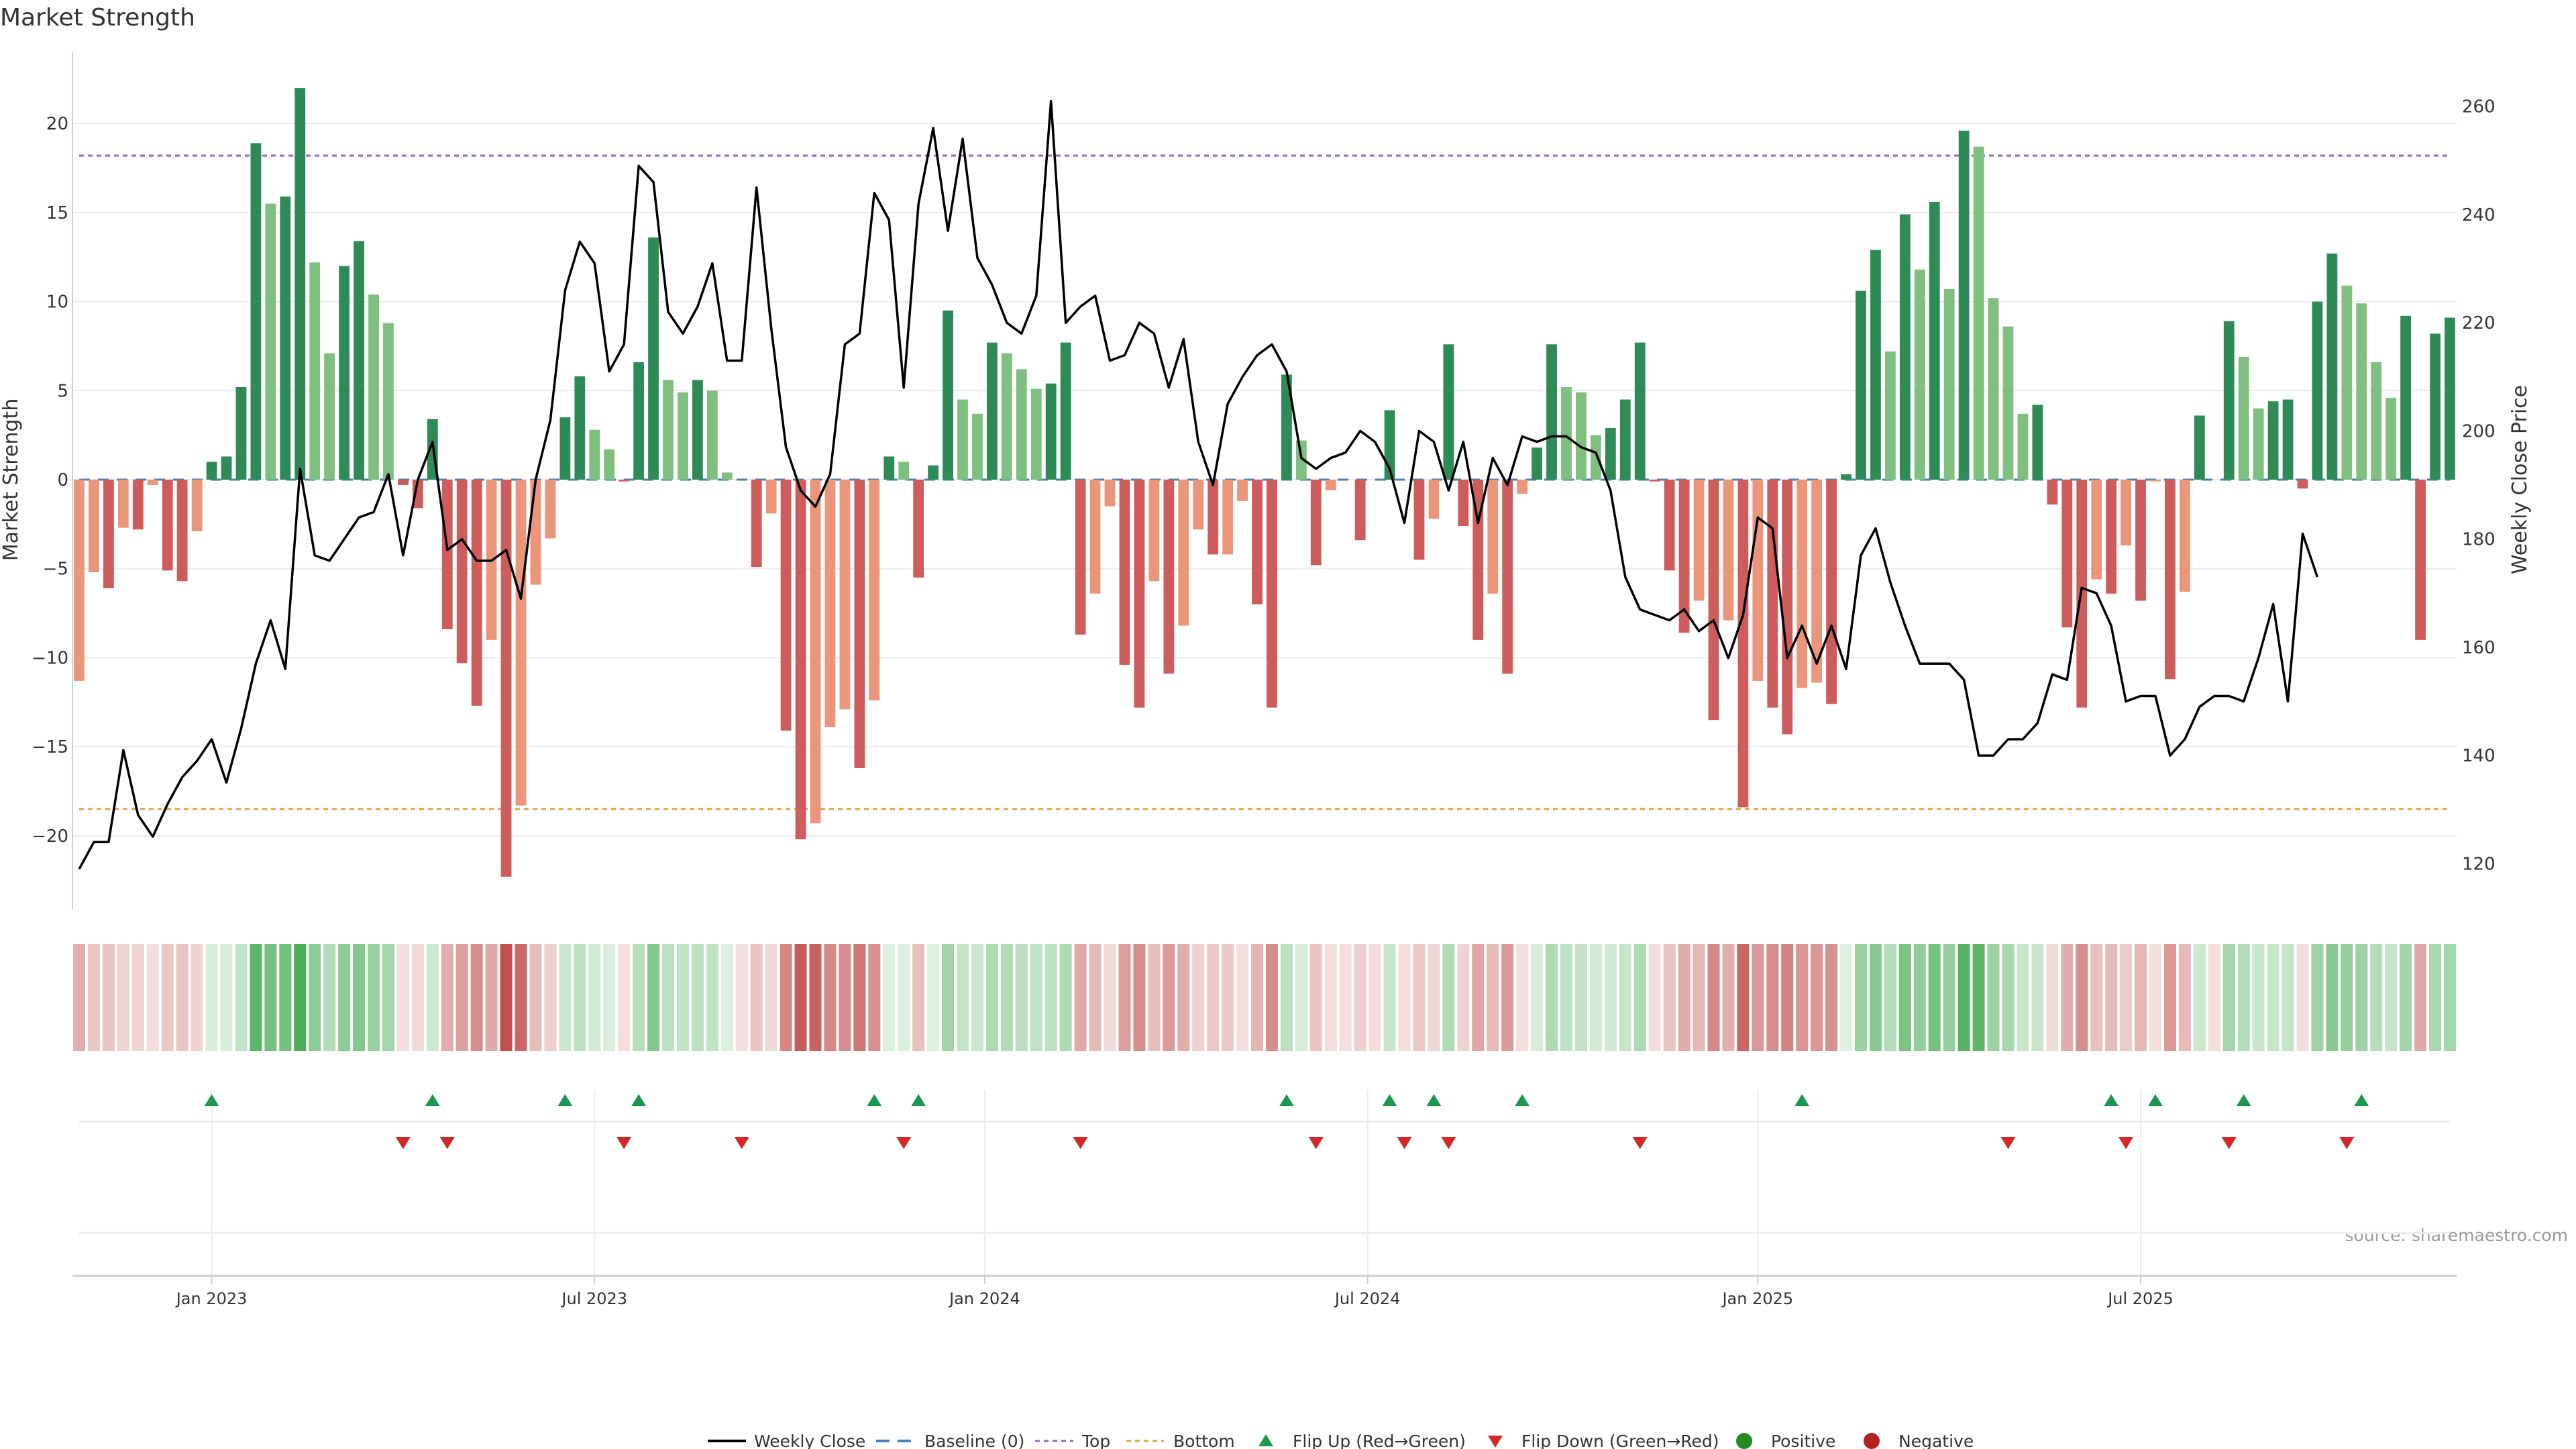 This screenshot has width=2576, height=1449. I want to click on y-right-tick-label: 260, so click(2479, 107).